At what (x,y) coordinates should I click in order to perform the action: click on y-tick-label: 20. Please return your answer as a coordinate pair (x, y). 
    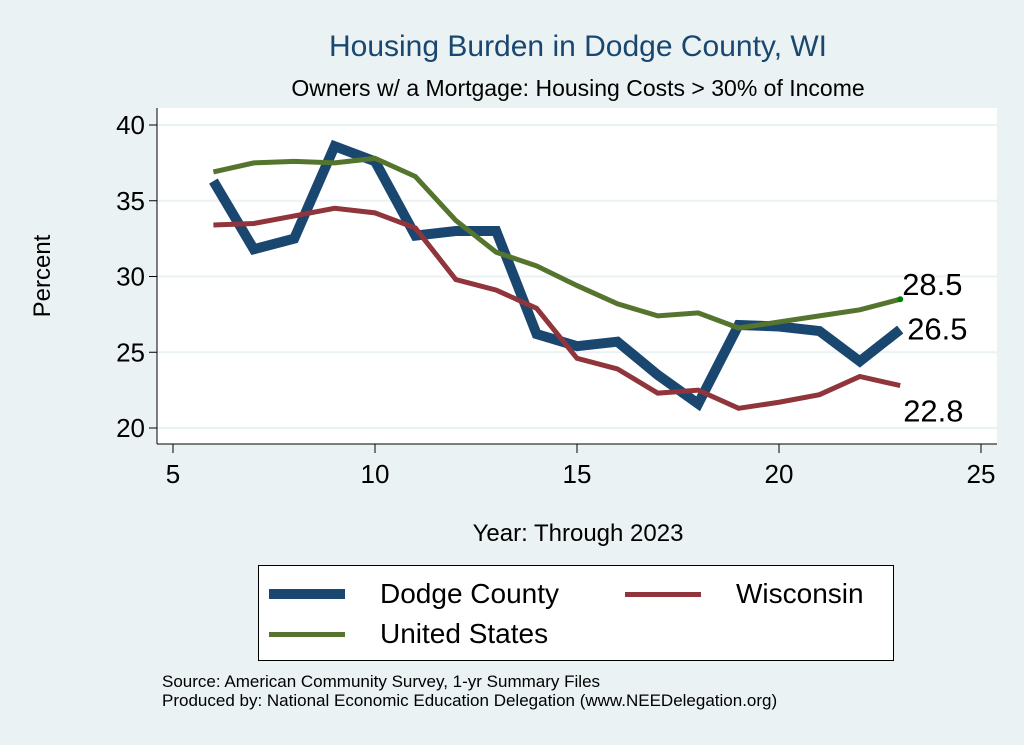
    Looking at the image, I should click on (130, 428).